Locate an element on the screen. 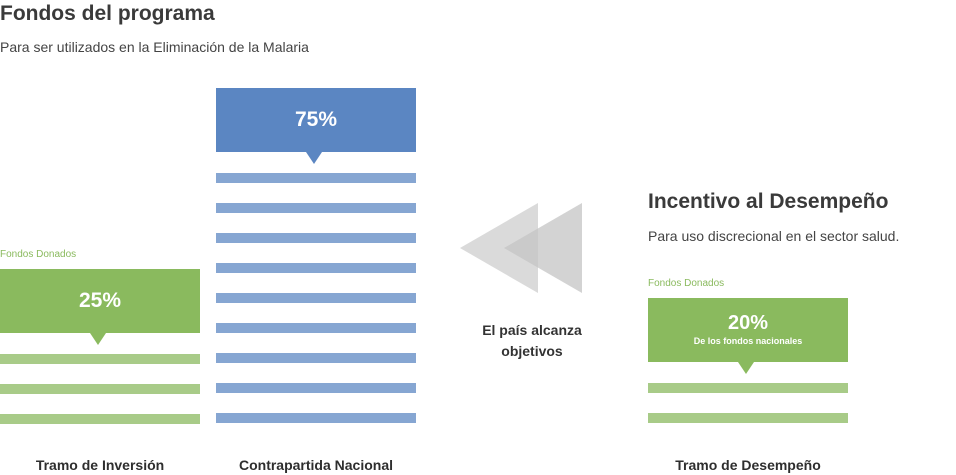 The width and height of the screenshot is (956, 475). performance-box: 20% De los fondos nacionales is located at coordinates (748, 330).